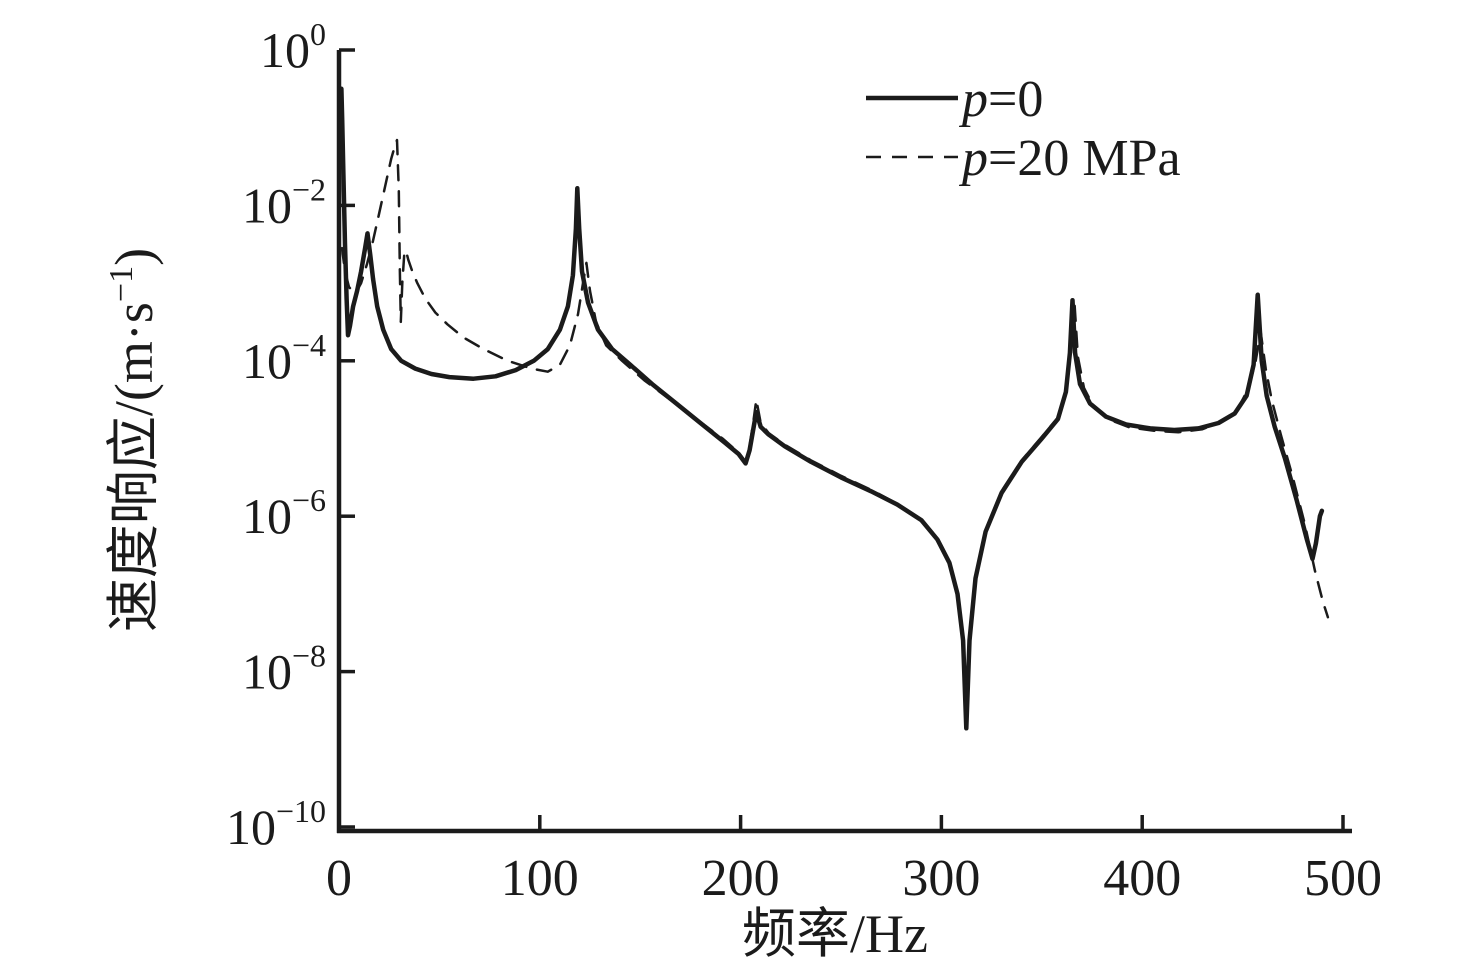 This screenshot has height=980, width=1476. What do you see at coordinates (276, 824) in the screenshot?
I see `y-tick-label: 10⁻¹⁰` at bounding box center [276, 824].